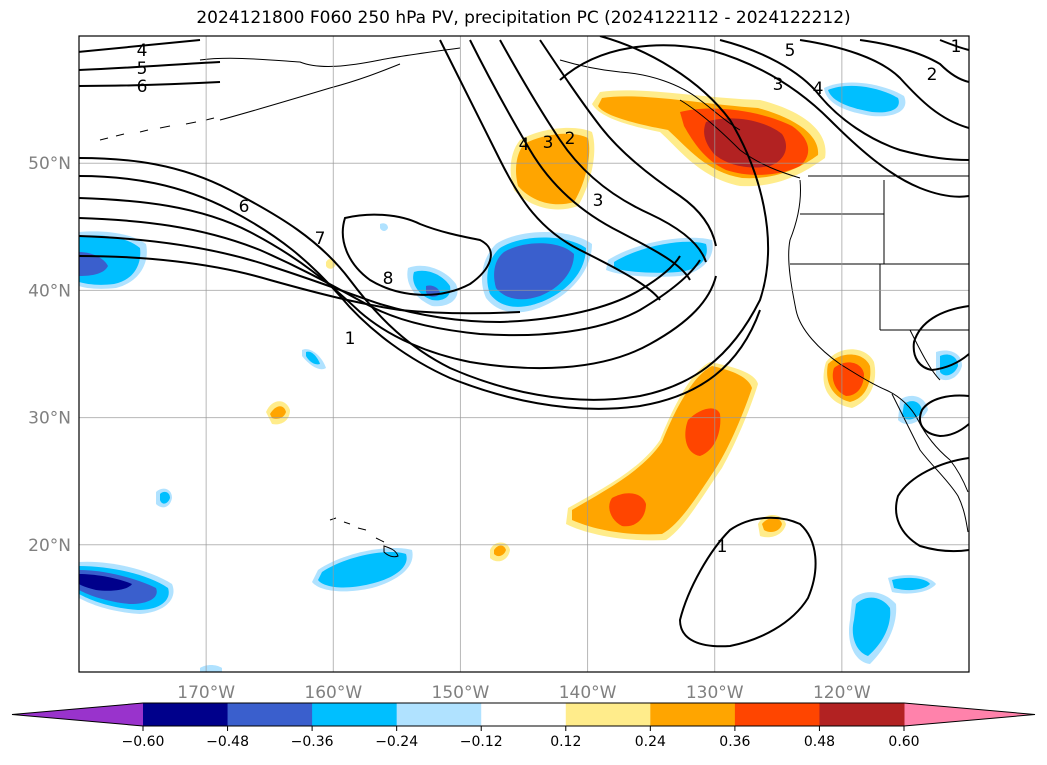  I want to click on precip-area-small-c-orange, so click(772, 525).